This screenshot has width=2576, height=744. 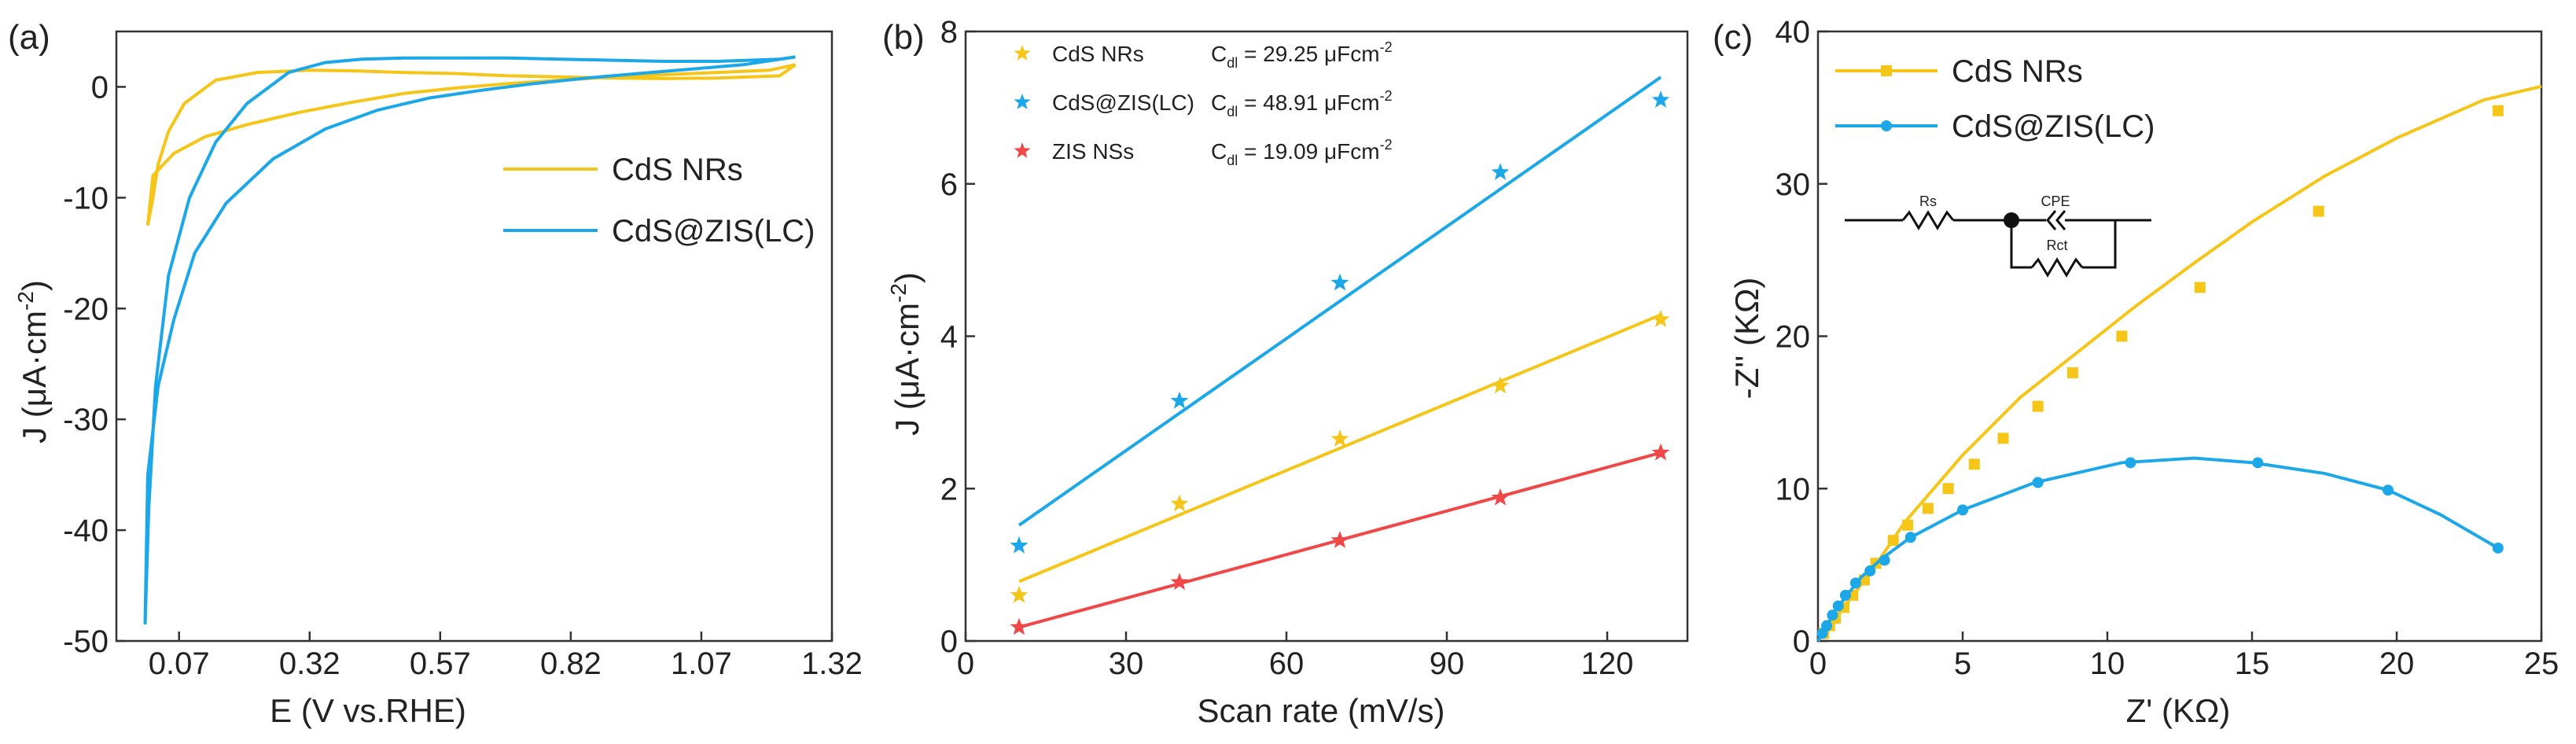 I want to click on panel-c-y-tick-label: 0, so click(x=1801, y=641).